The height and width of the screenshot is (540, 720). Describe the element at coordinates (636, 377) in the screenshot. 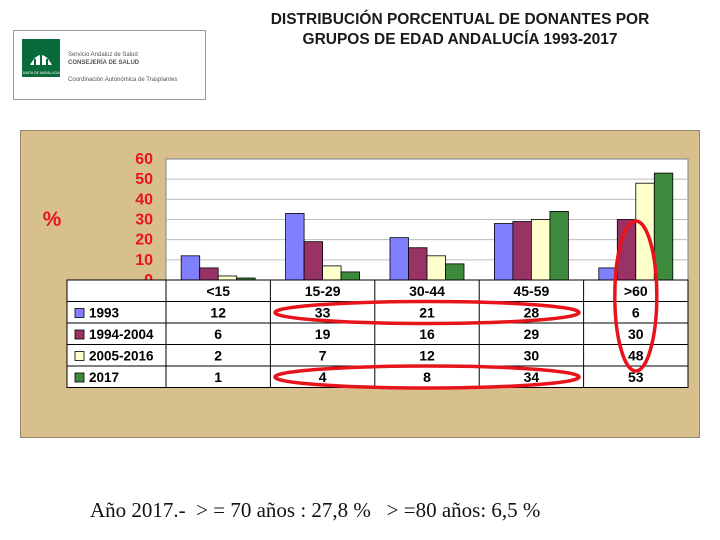

I see `data-label: 53` at that location.